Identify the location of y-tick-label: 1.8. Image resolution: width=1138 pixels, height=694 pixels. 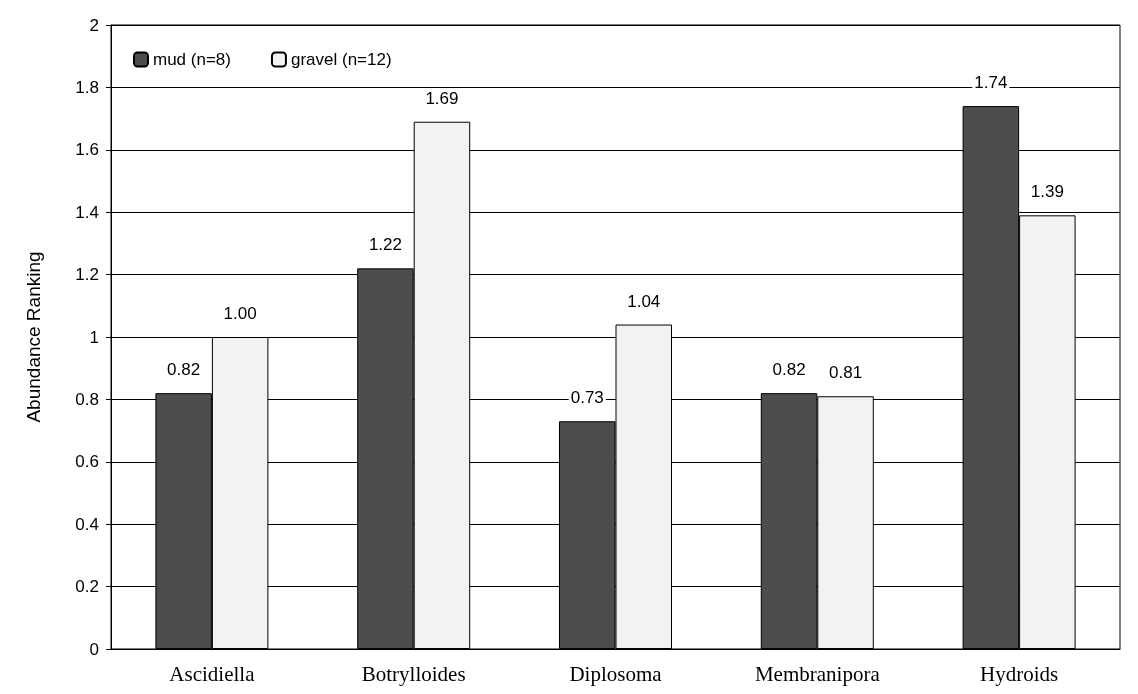
(87, 87).